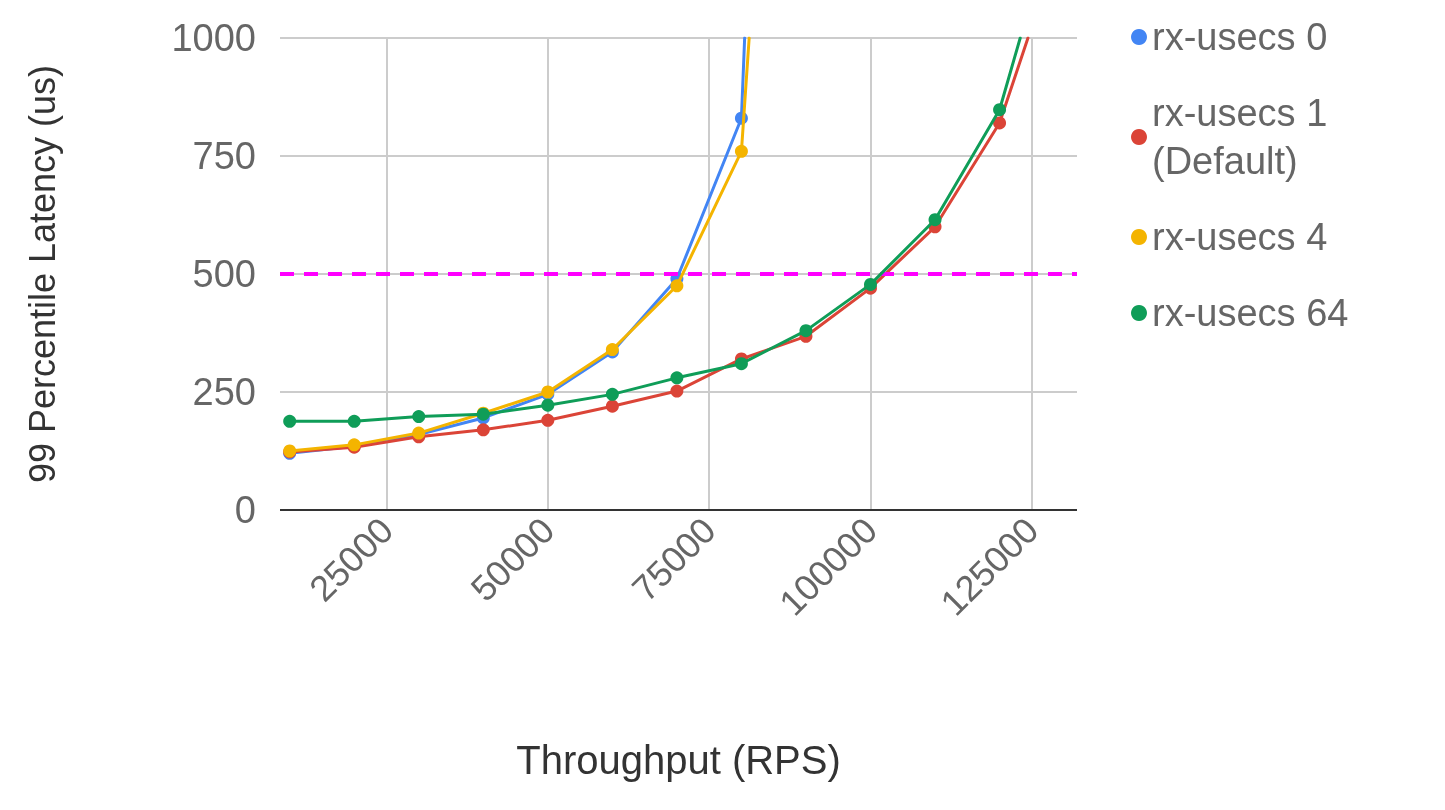  Describe the element at coordinates (1240, 237) in the screenshot. I see `legend-label: rx-usecs 4` at that location.